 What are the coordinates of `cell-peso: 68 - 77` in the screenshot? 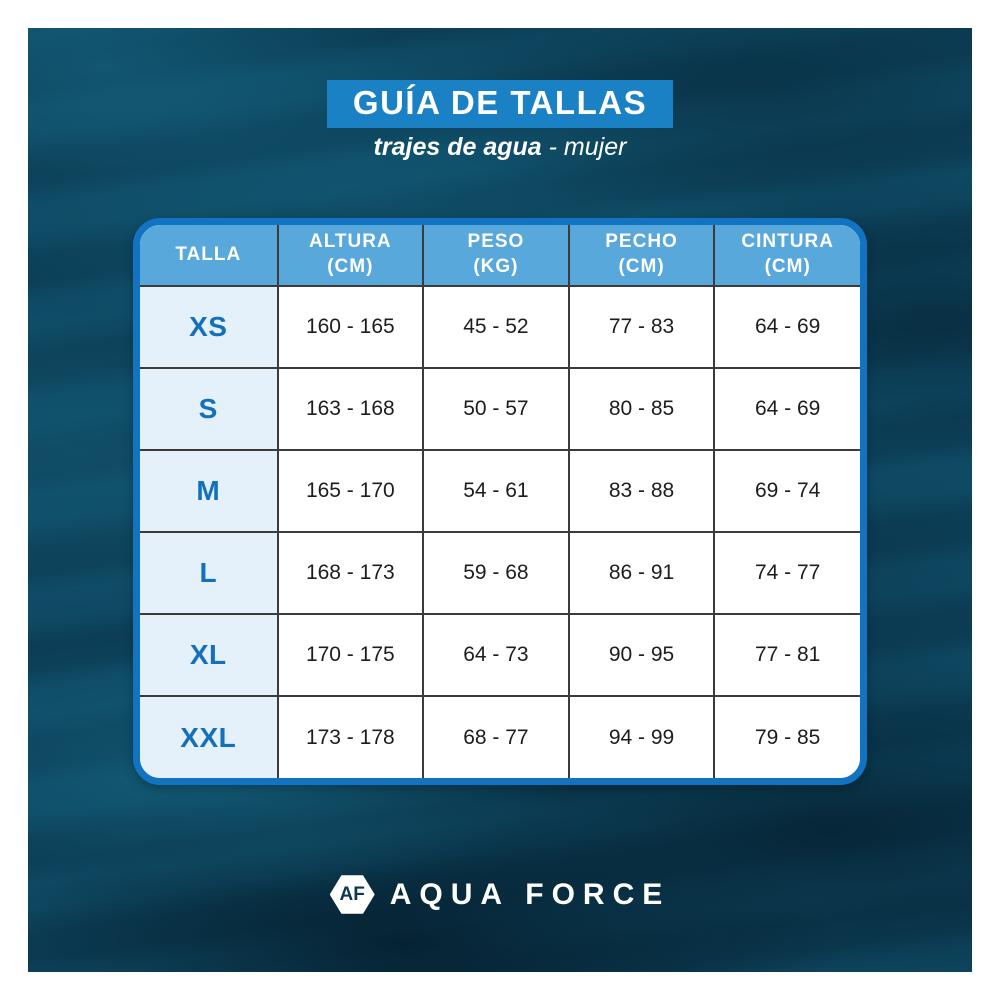 It's located at (495, 736).